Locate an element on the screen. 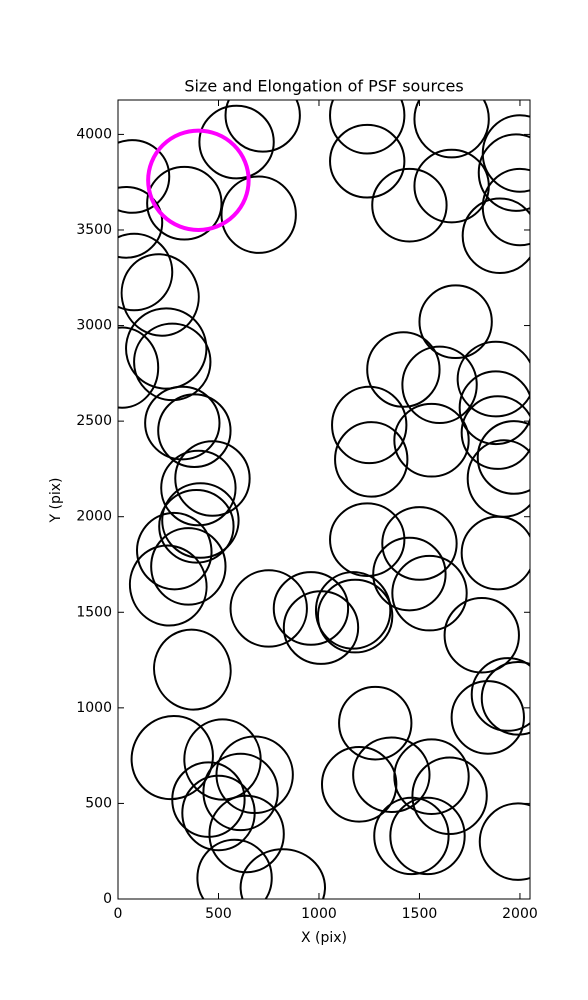 The height and width of the screenshot is (1000, 588). y-tick-label: 3000 is located at coordinates (94, 326).